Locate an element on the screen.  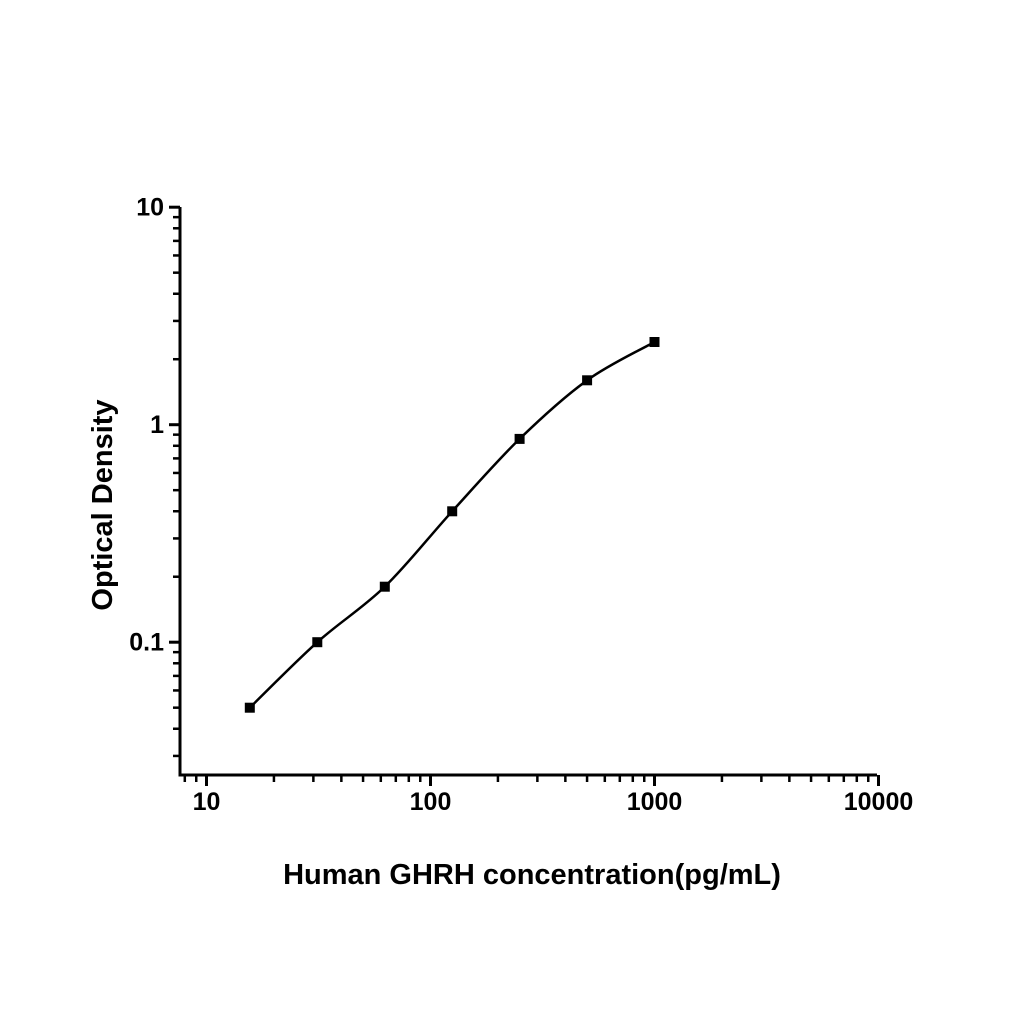
y-axis-title: Optical Density is located at coordinates (103, 504).